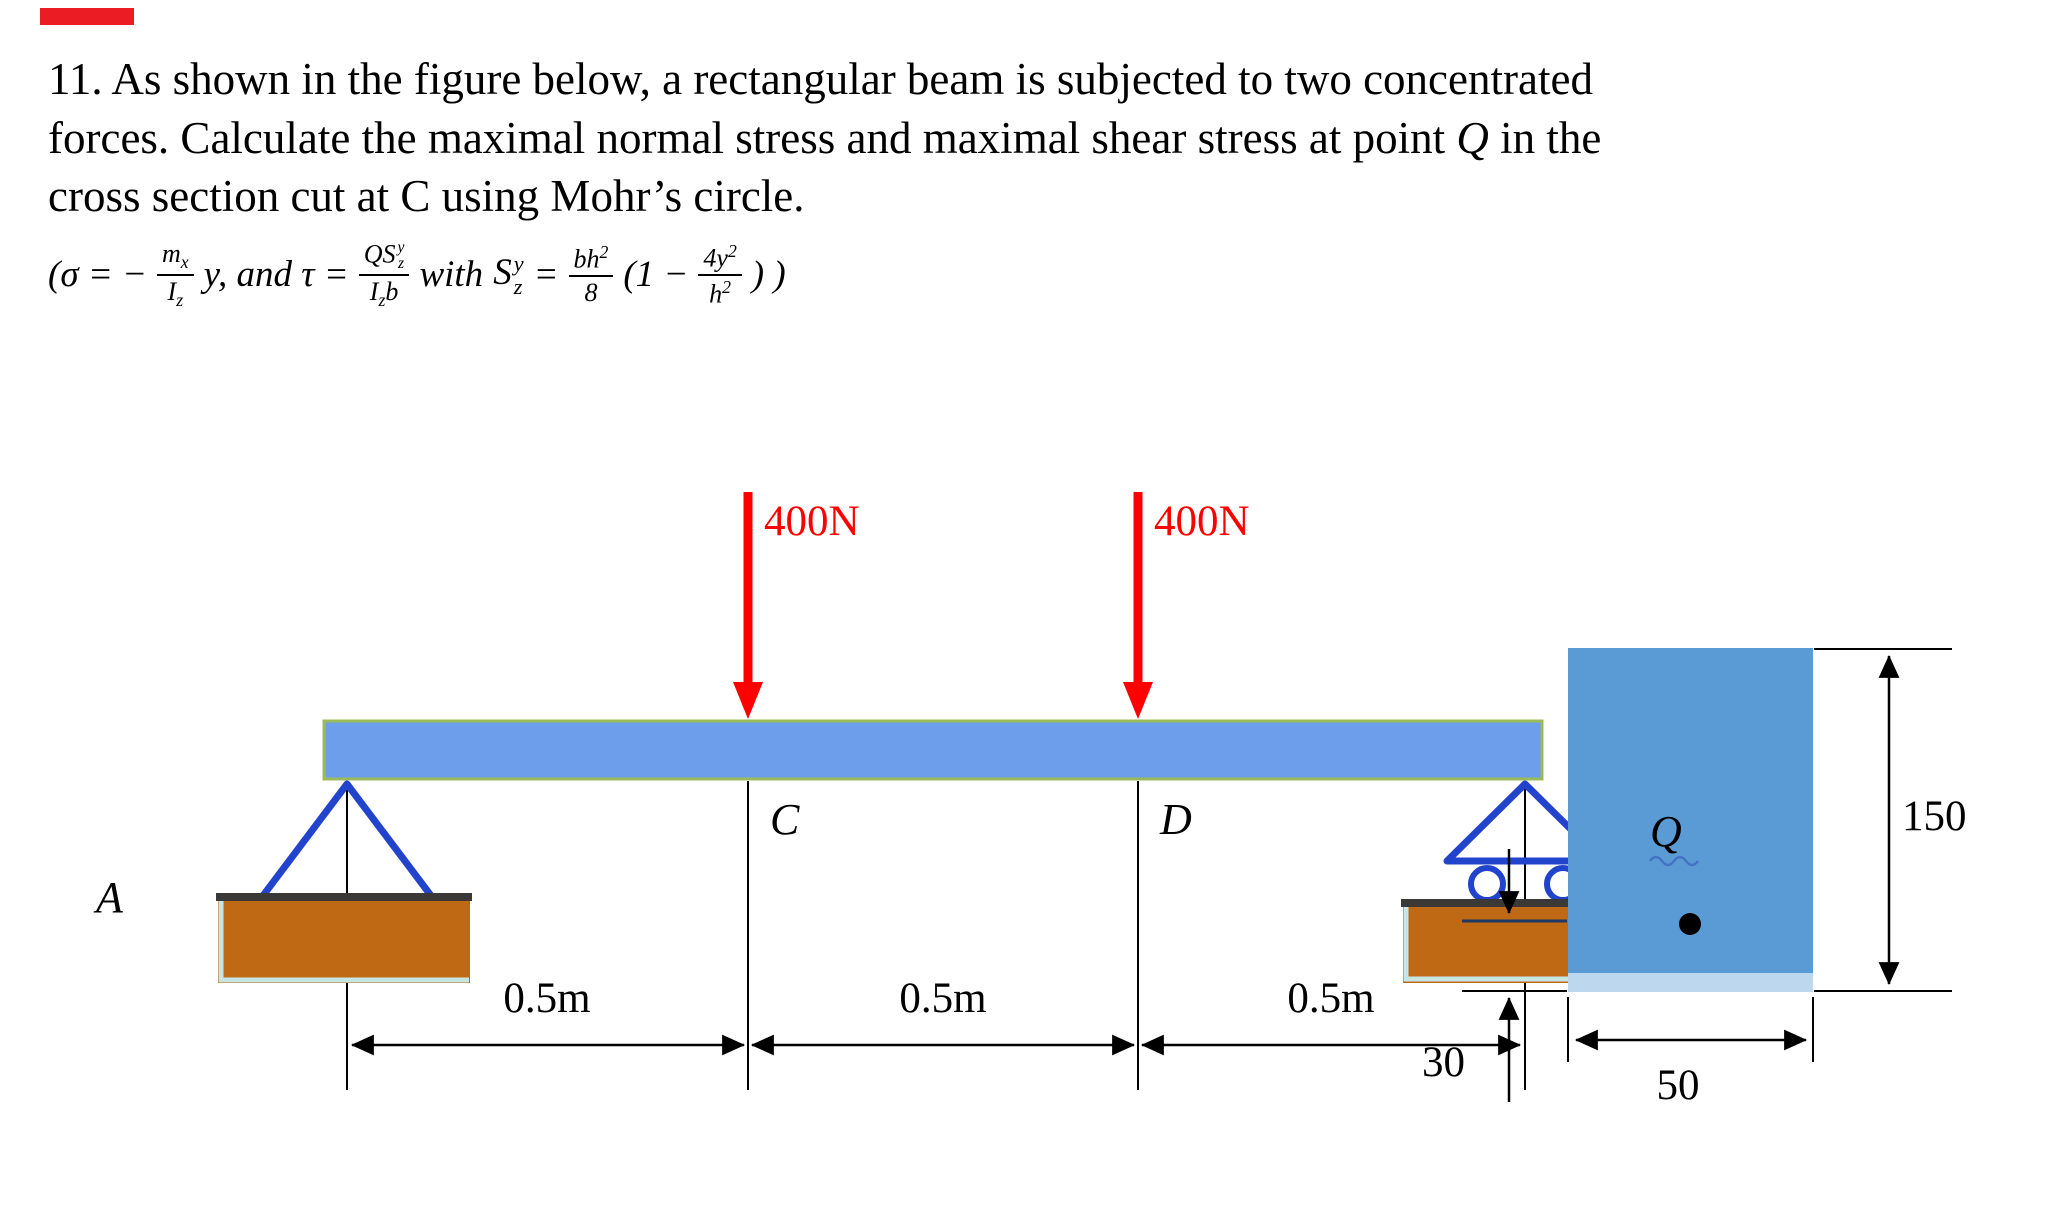 The image size is (2046, 1223). What do you see at coordinates (656, 275) in the screenshot?
I see `formula-seg-4: (1 −` at bounding box center [656, 275].